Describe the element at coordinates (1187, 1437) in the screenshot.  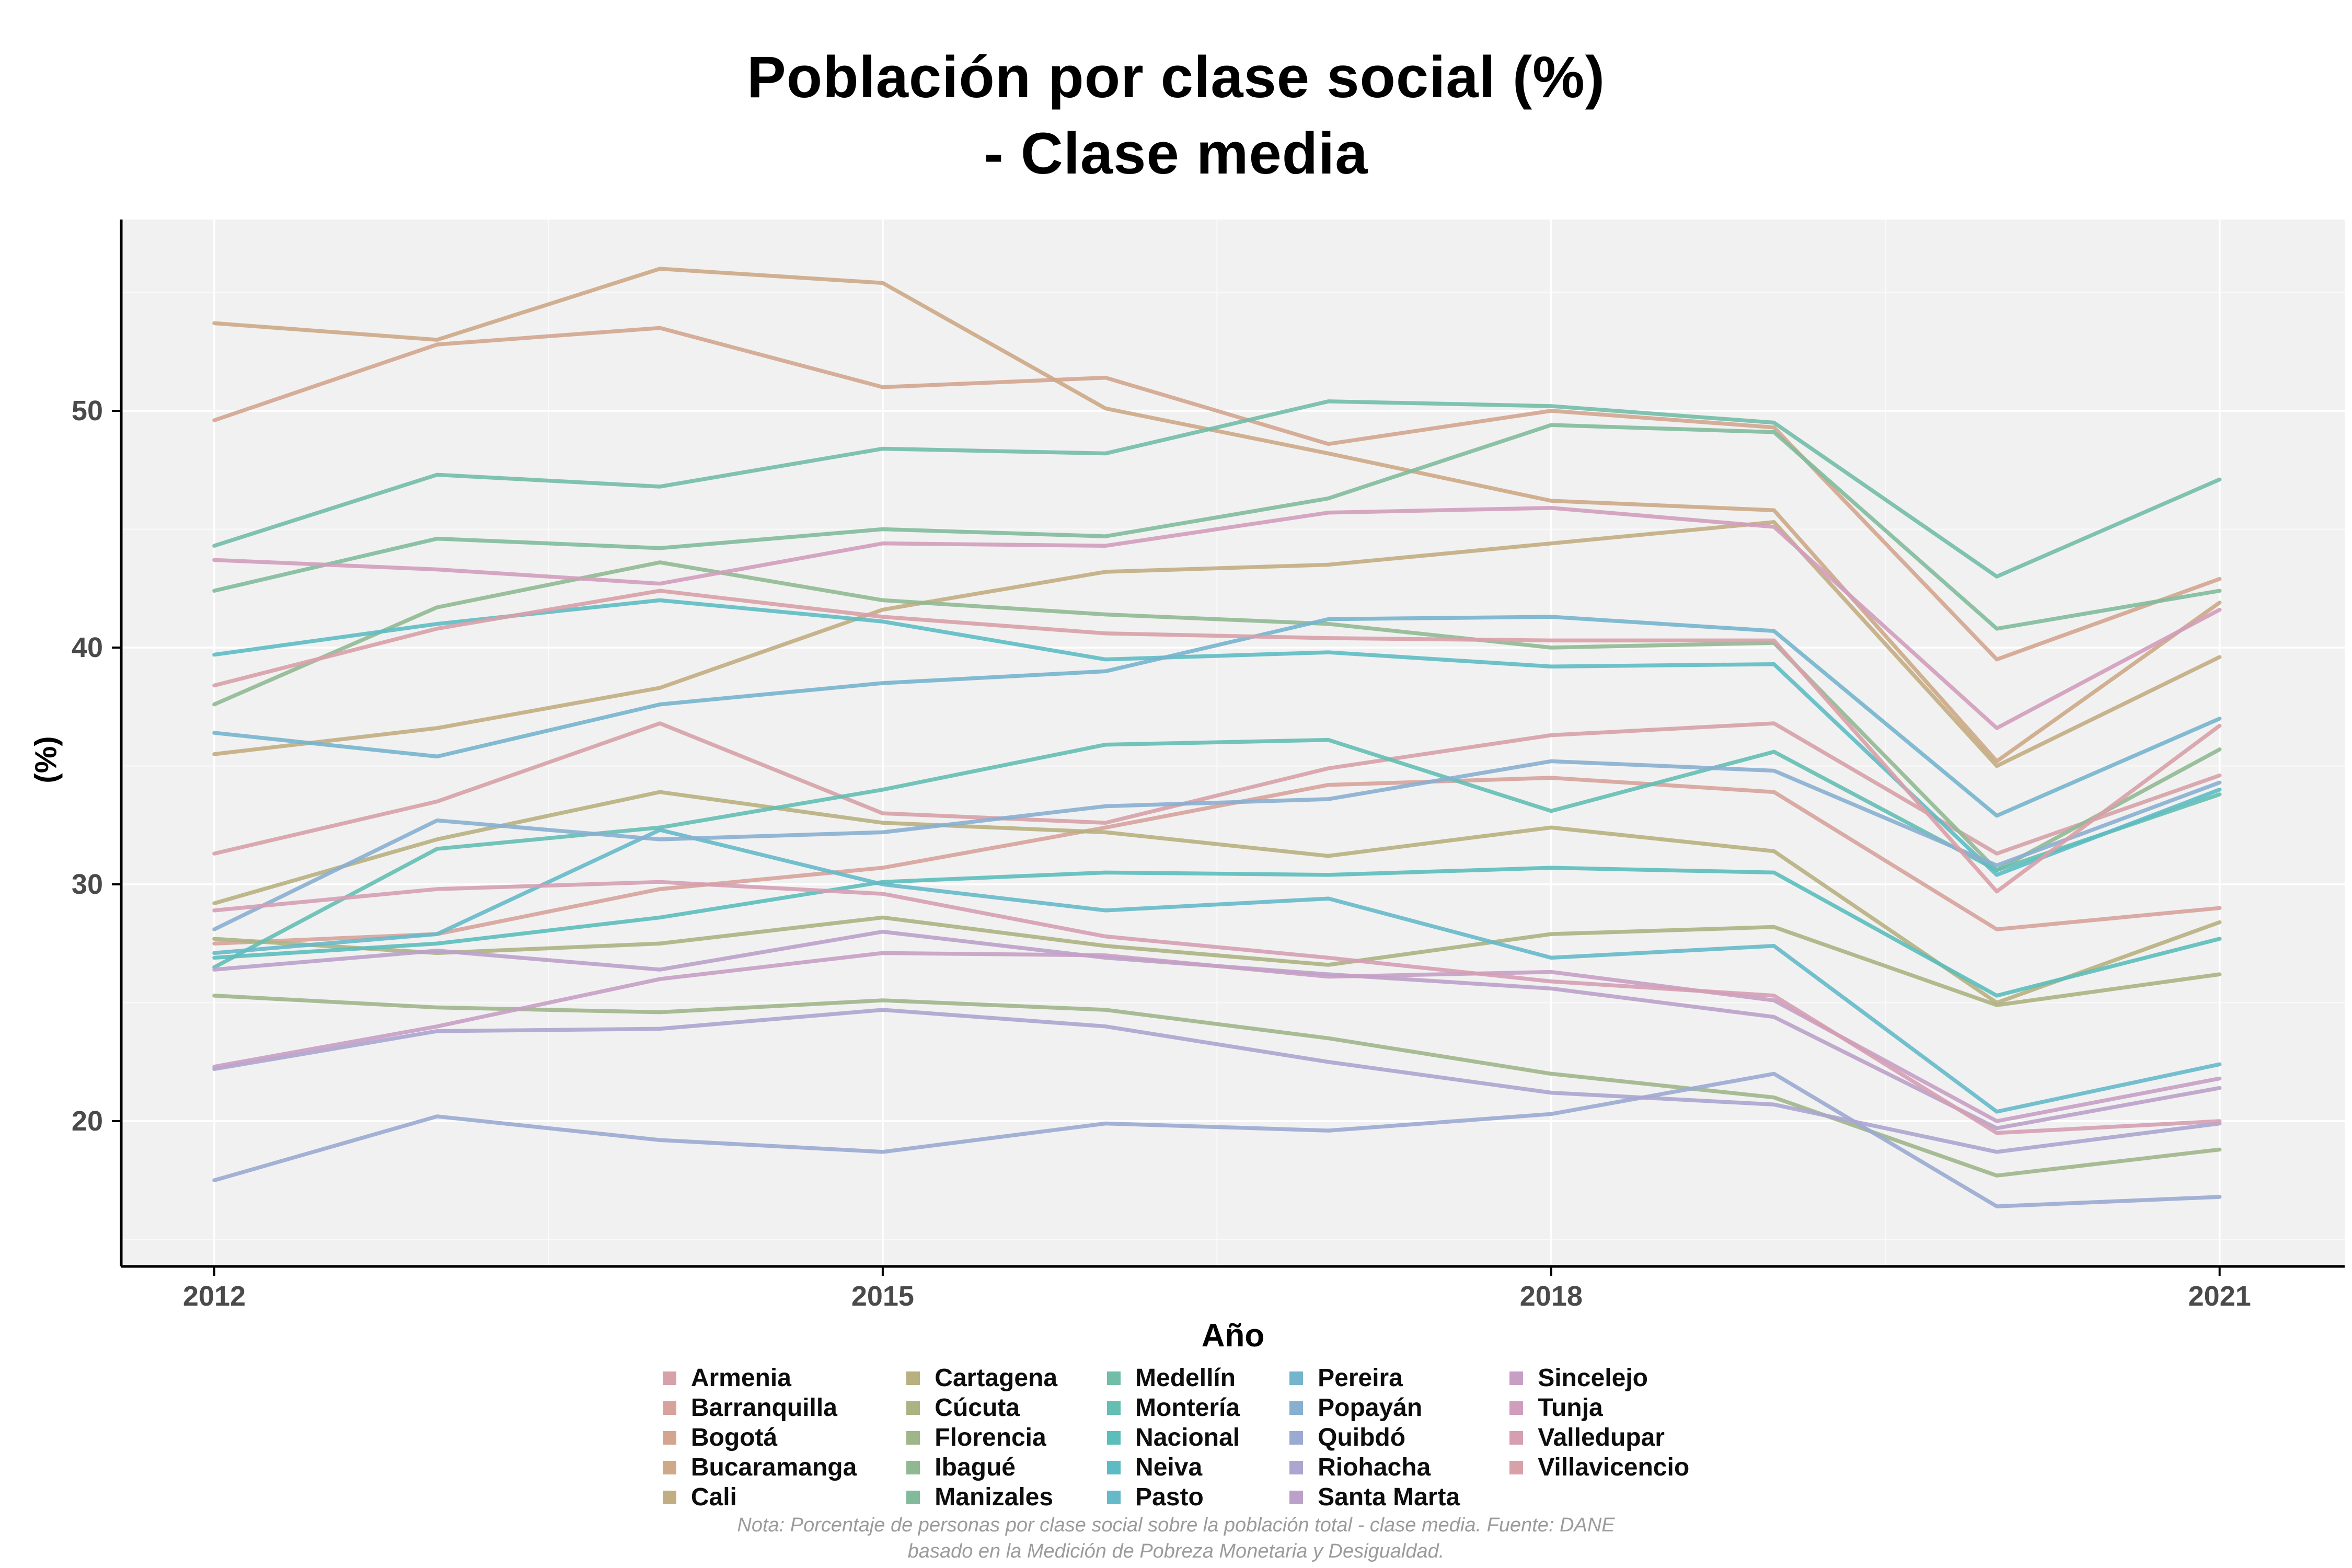
I see `legend-label: Nacional` at that location.